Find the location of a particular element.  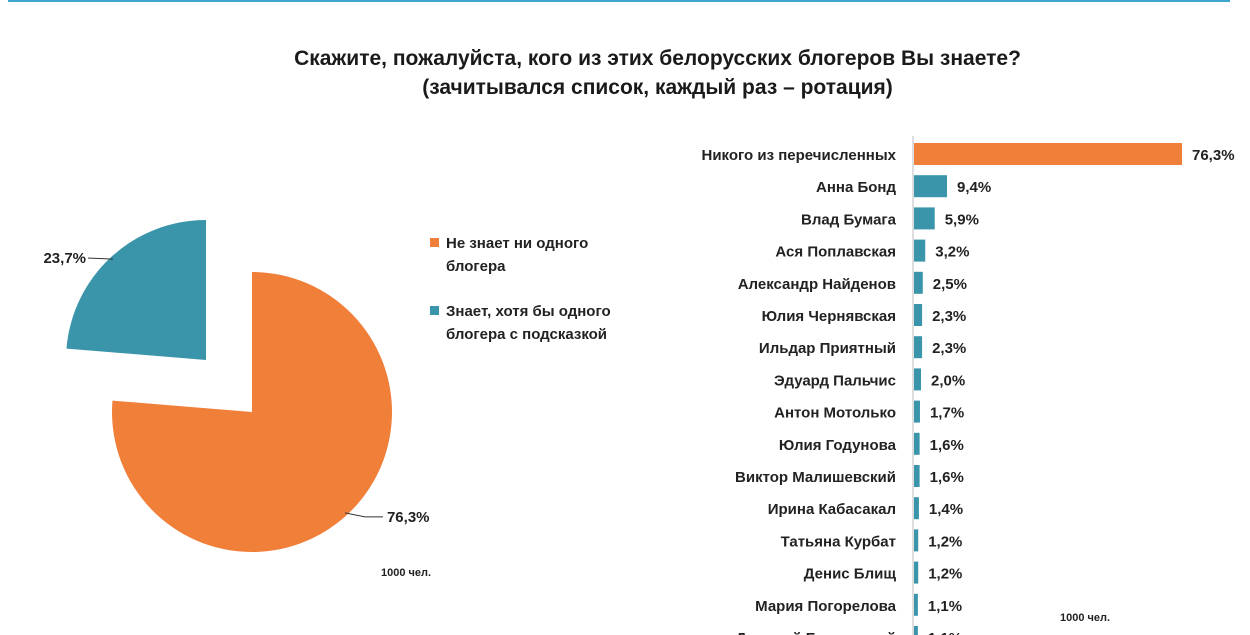

bar-value-label: 9,4% is located at coordinates (974, 187).